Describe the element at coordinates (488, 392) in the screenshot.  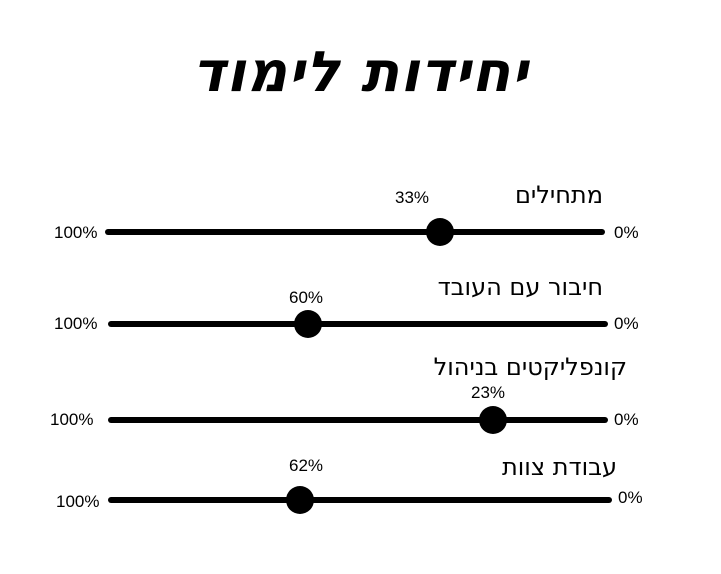
I see `slider-value: 23%` at that location.